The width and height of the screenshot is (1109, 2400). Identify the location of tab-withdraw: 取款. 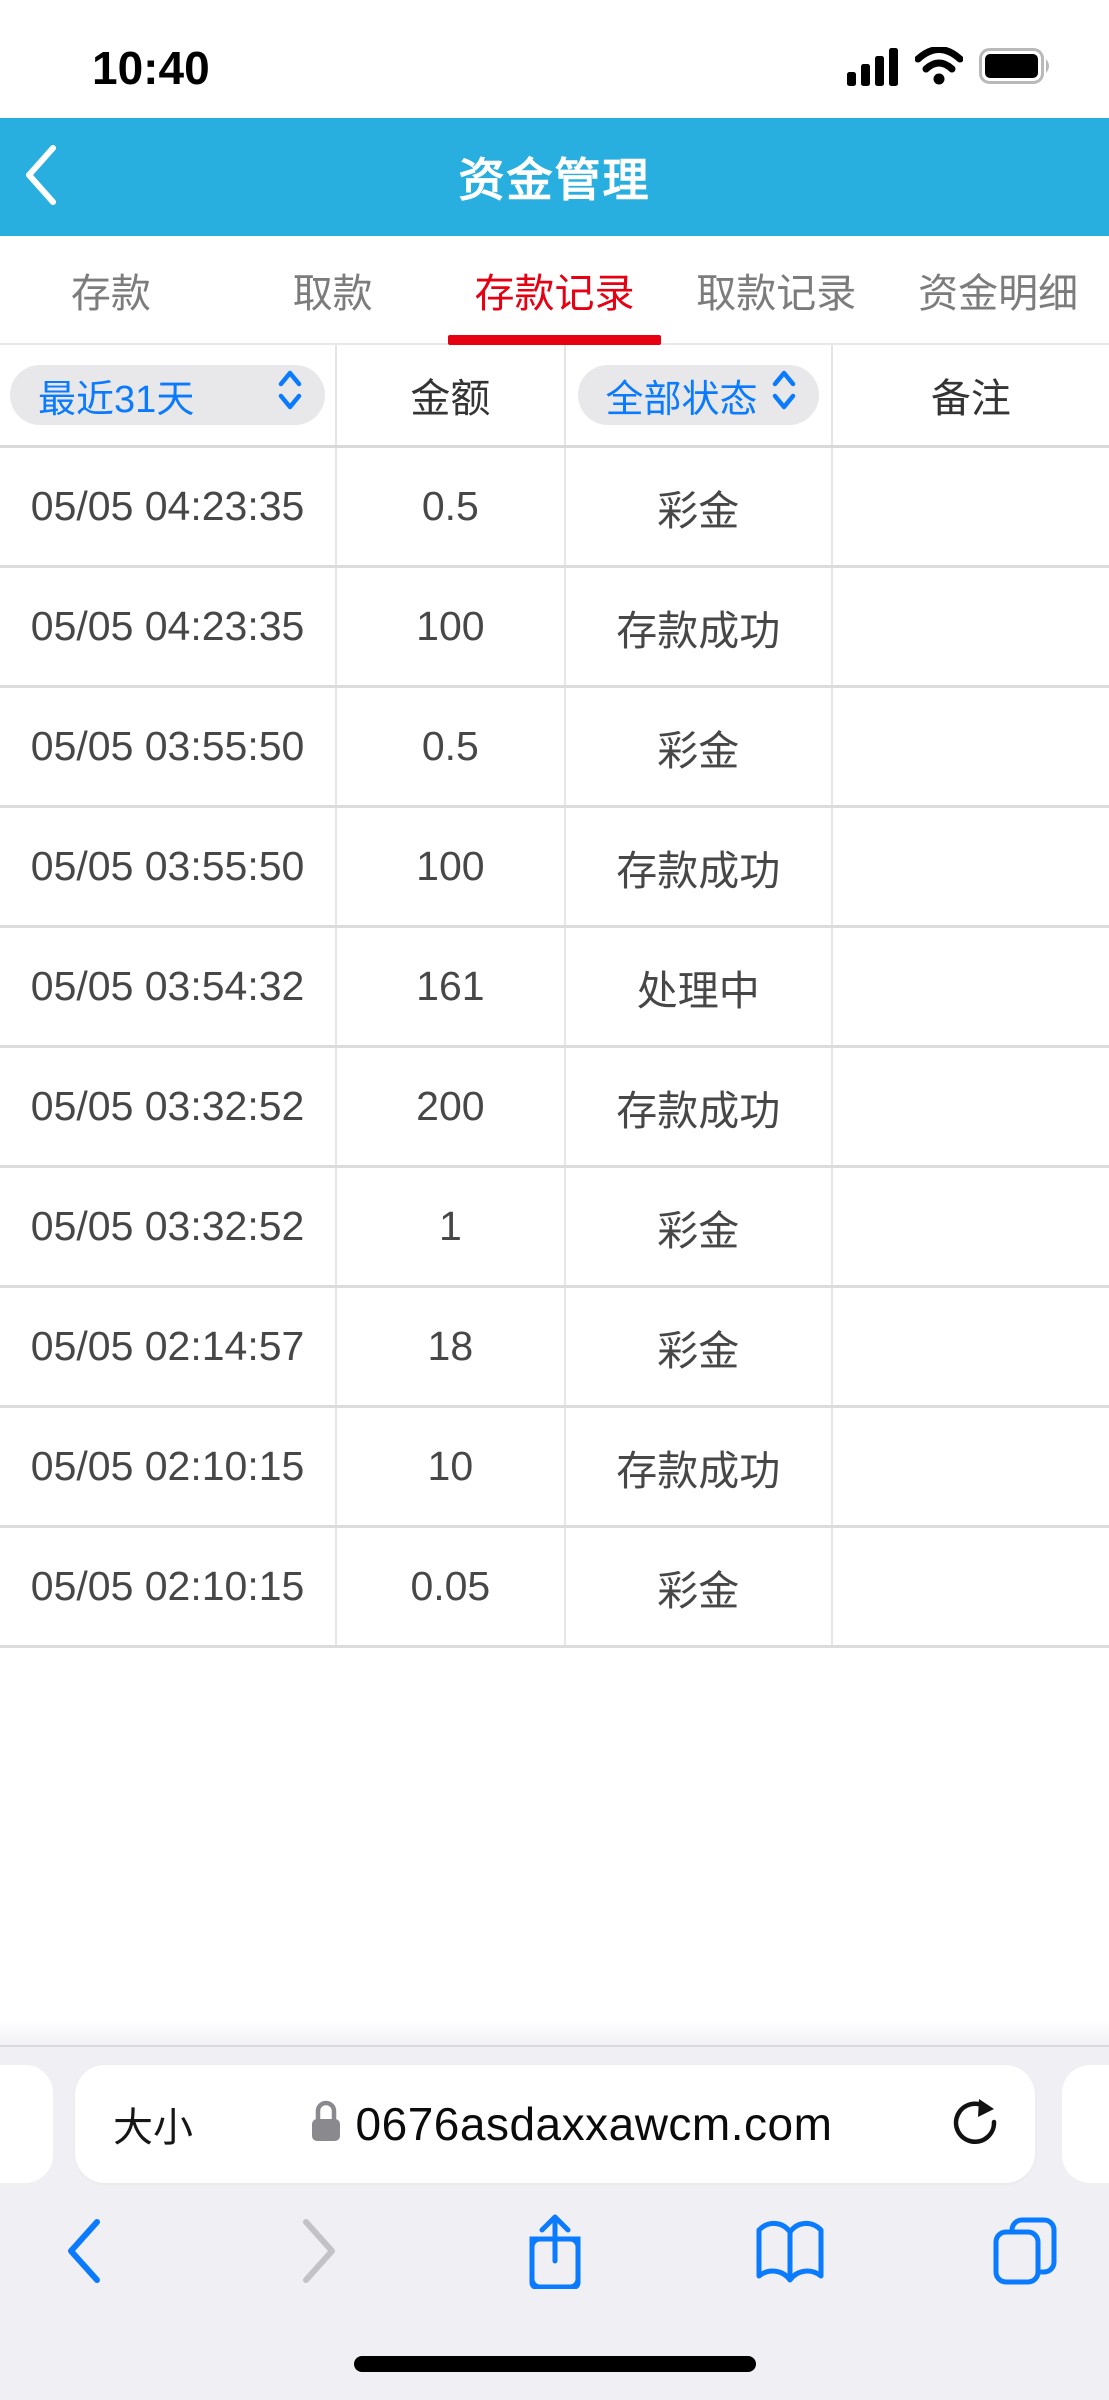
(332, 293).